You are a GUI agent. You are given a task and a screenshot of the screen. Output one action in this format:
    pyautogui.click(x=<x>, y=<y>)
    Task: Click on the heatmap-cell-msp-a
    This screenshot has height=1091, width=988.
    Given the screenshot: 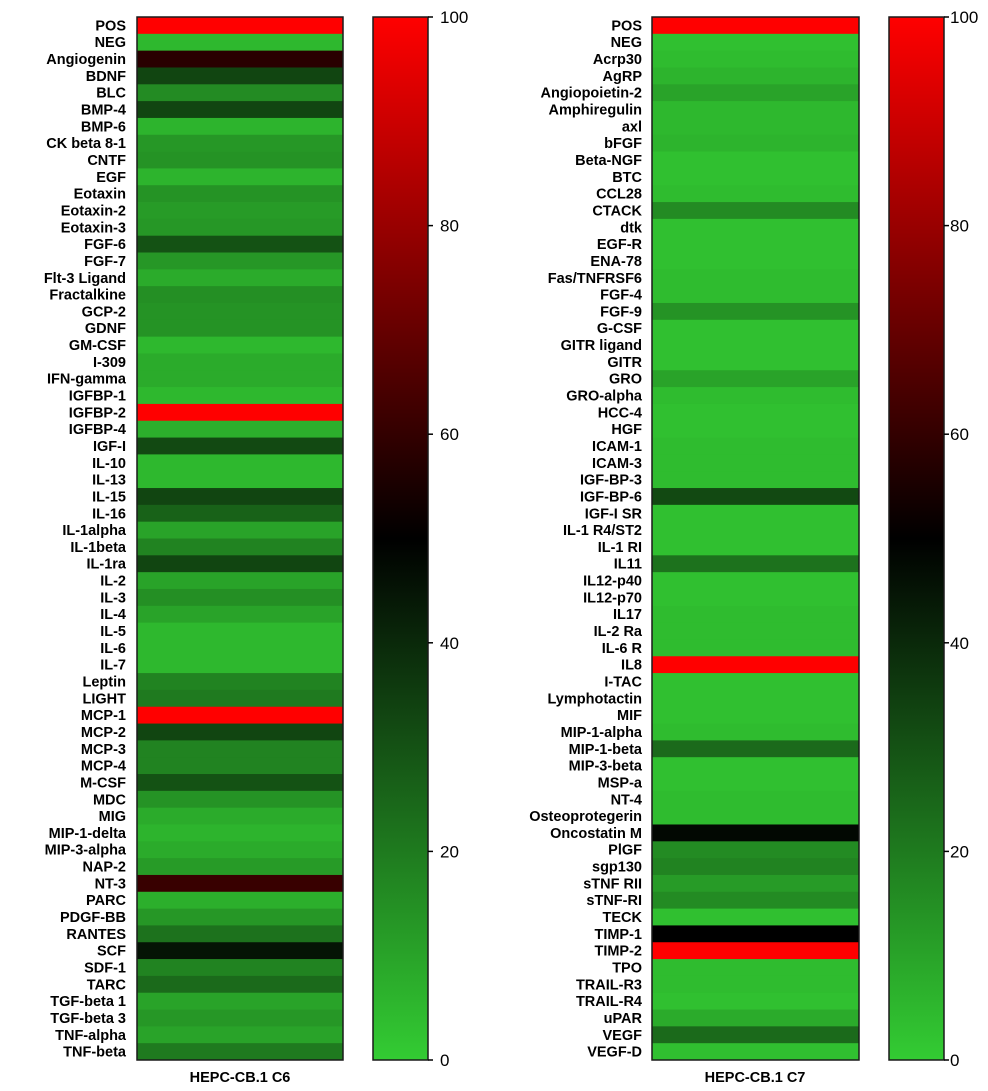 What is the action you would take?
    pyautogui.click(x=755, y=783)
    